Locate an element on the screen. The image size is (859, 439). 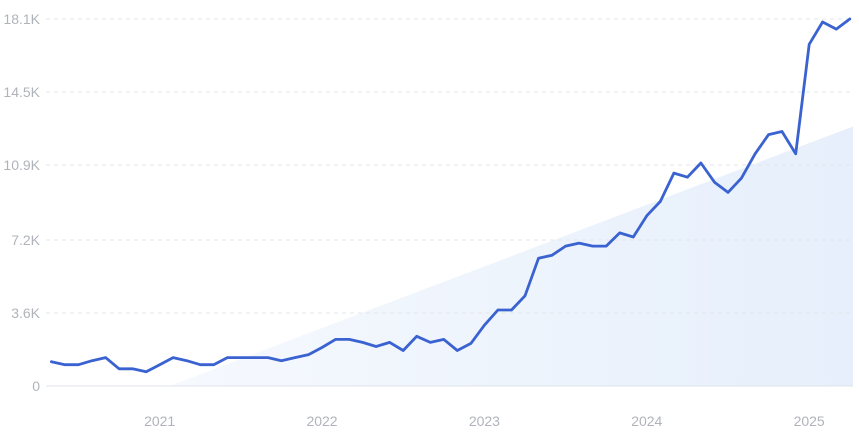
x-tick-label: 2023 is located at coordinates (484, 421).